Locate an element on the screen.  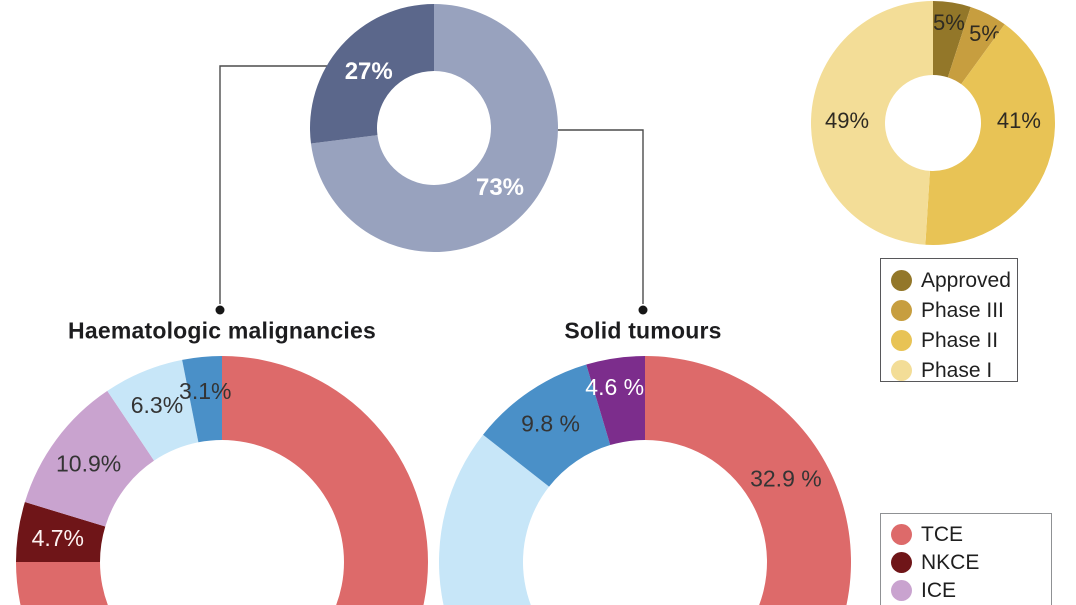
clinical-phase-slice-phase ii is located at coordinates (990, 134).